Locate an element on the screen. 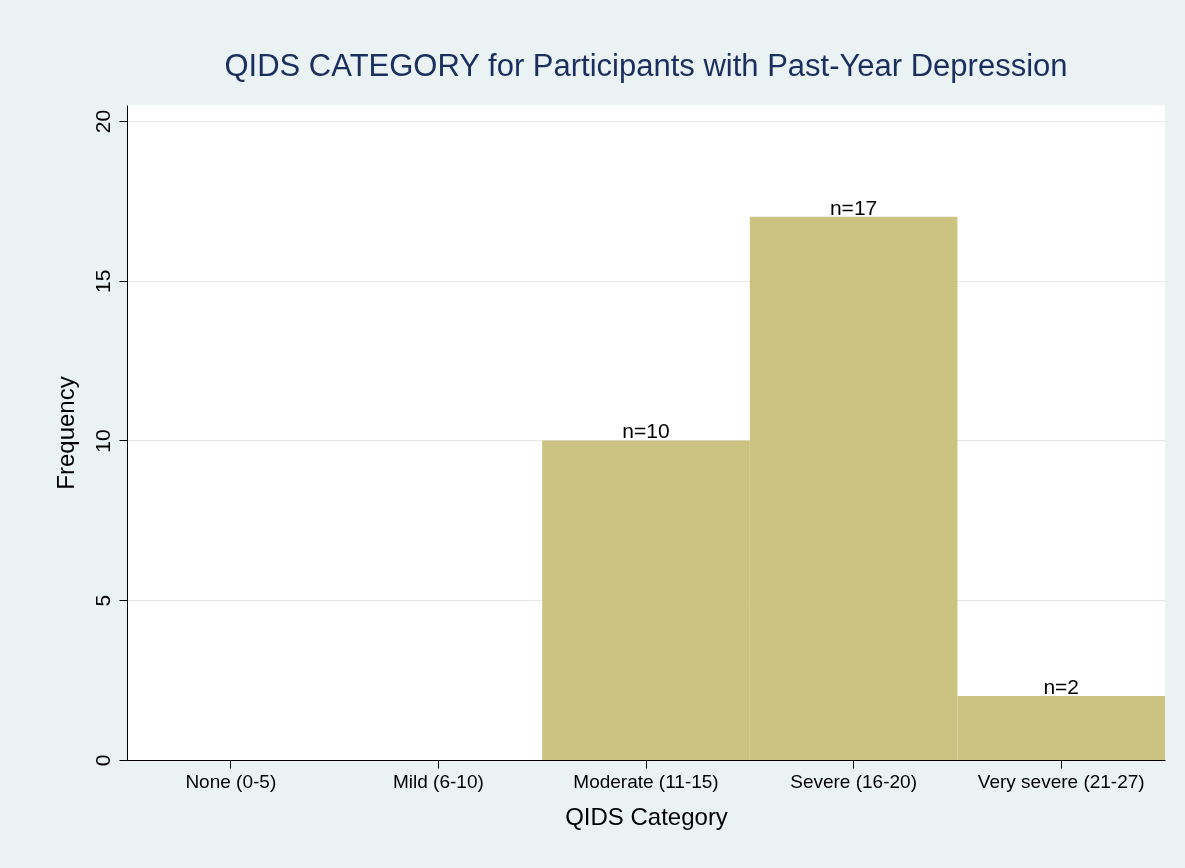 This screenshot has height=868, width=1185. y-tick-label: 10 is located at coordinates (102, 441).